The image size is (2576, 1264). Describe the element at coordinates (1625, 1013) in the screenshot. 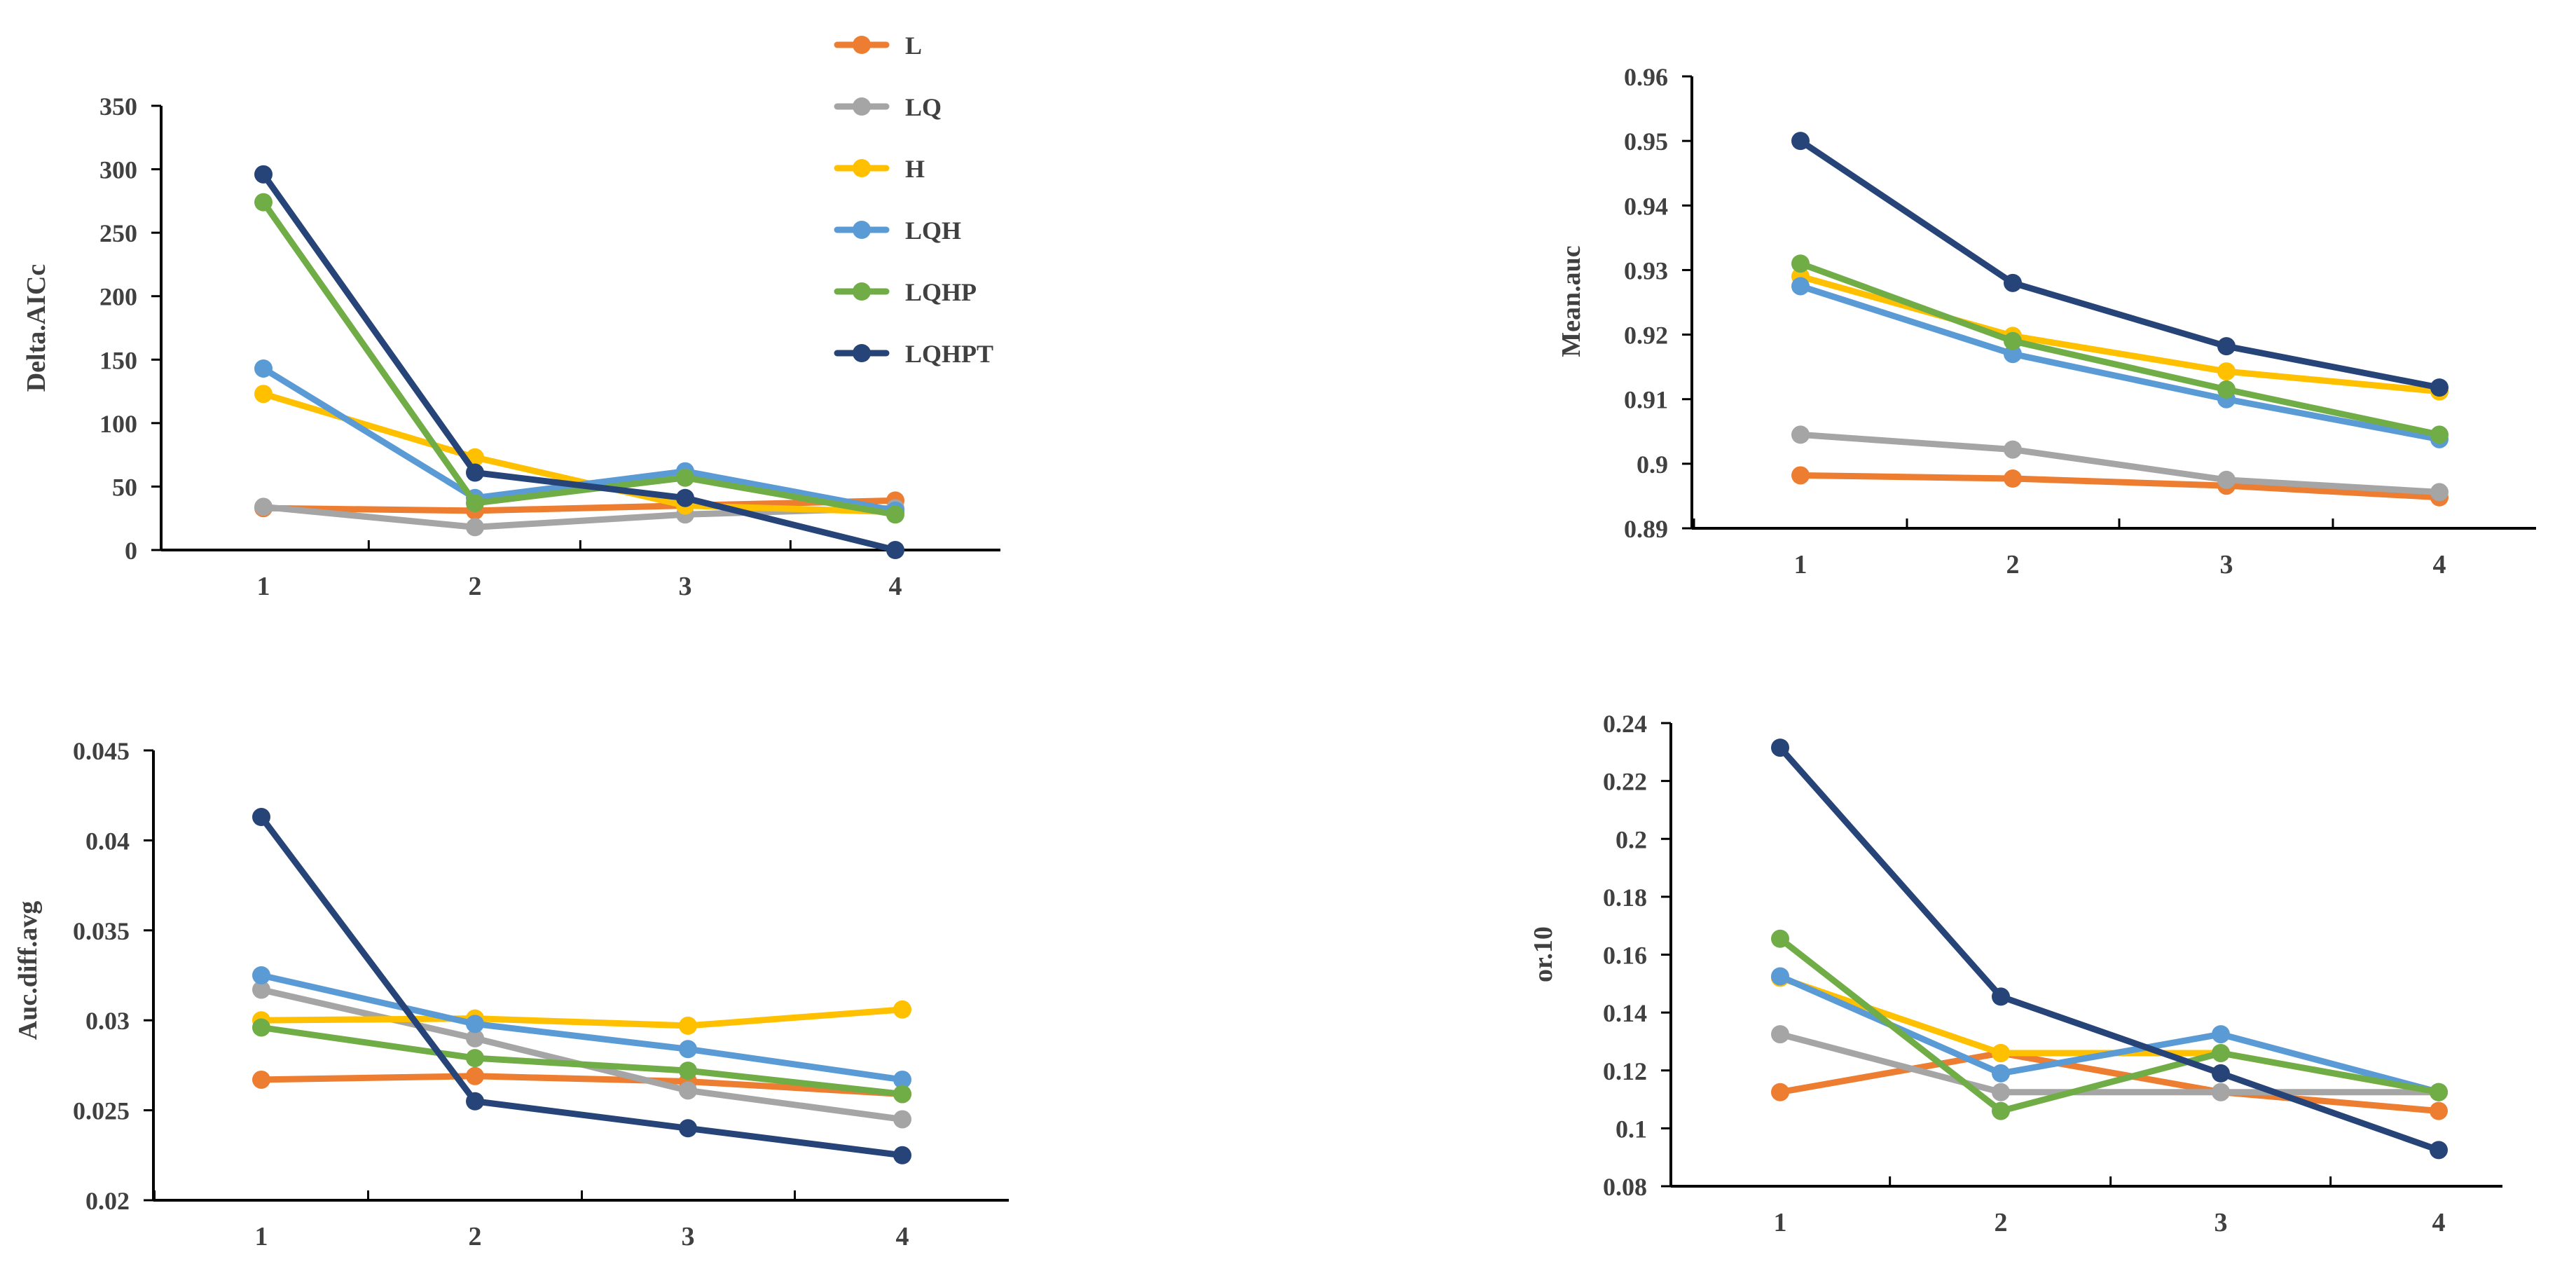

I see `y-tick-label: 0.14` at that location.